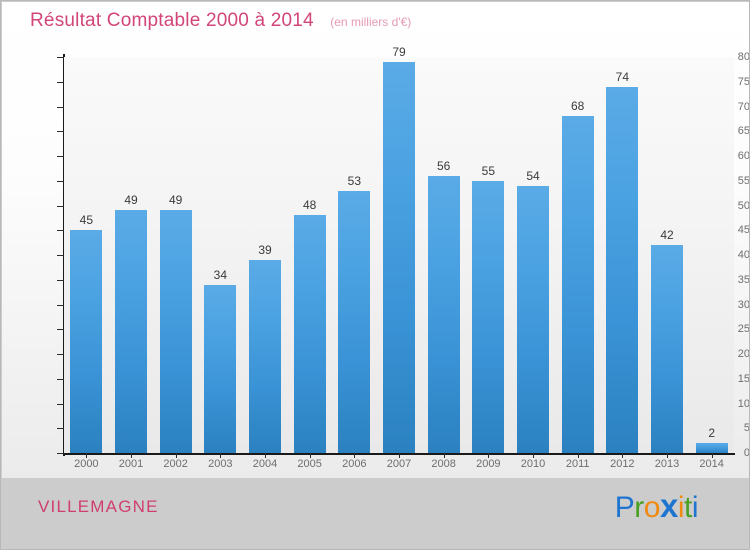  Describe the element at coordinates (131, 464) in the screenshot. I see `x-axis-label: 2001` at that location.